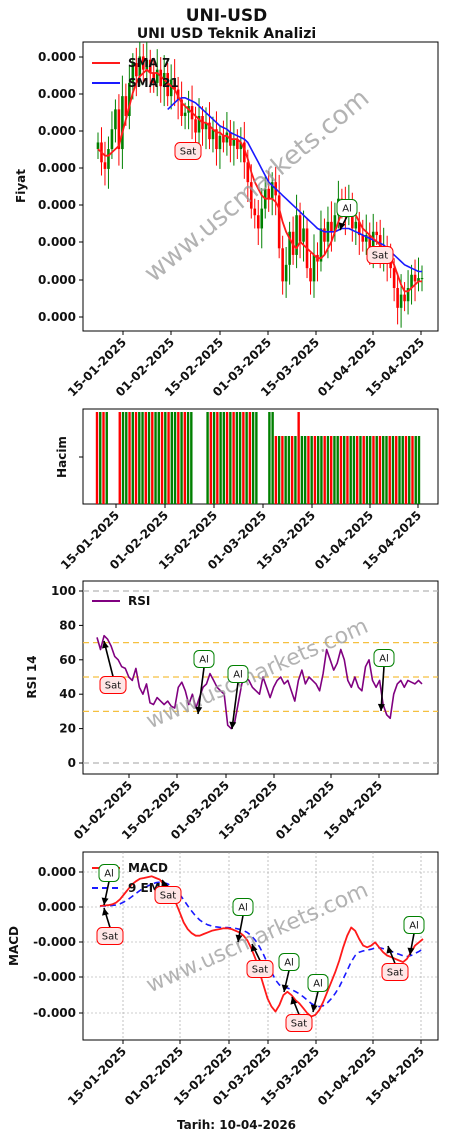 Image resolution: width=453 pixels, height=1142 pixels. What do you see at coordinates (239, 938) in the screenshot?
I see `macd-annotation-al-arrowhead` at bounding box center [239, 938].